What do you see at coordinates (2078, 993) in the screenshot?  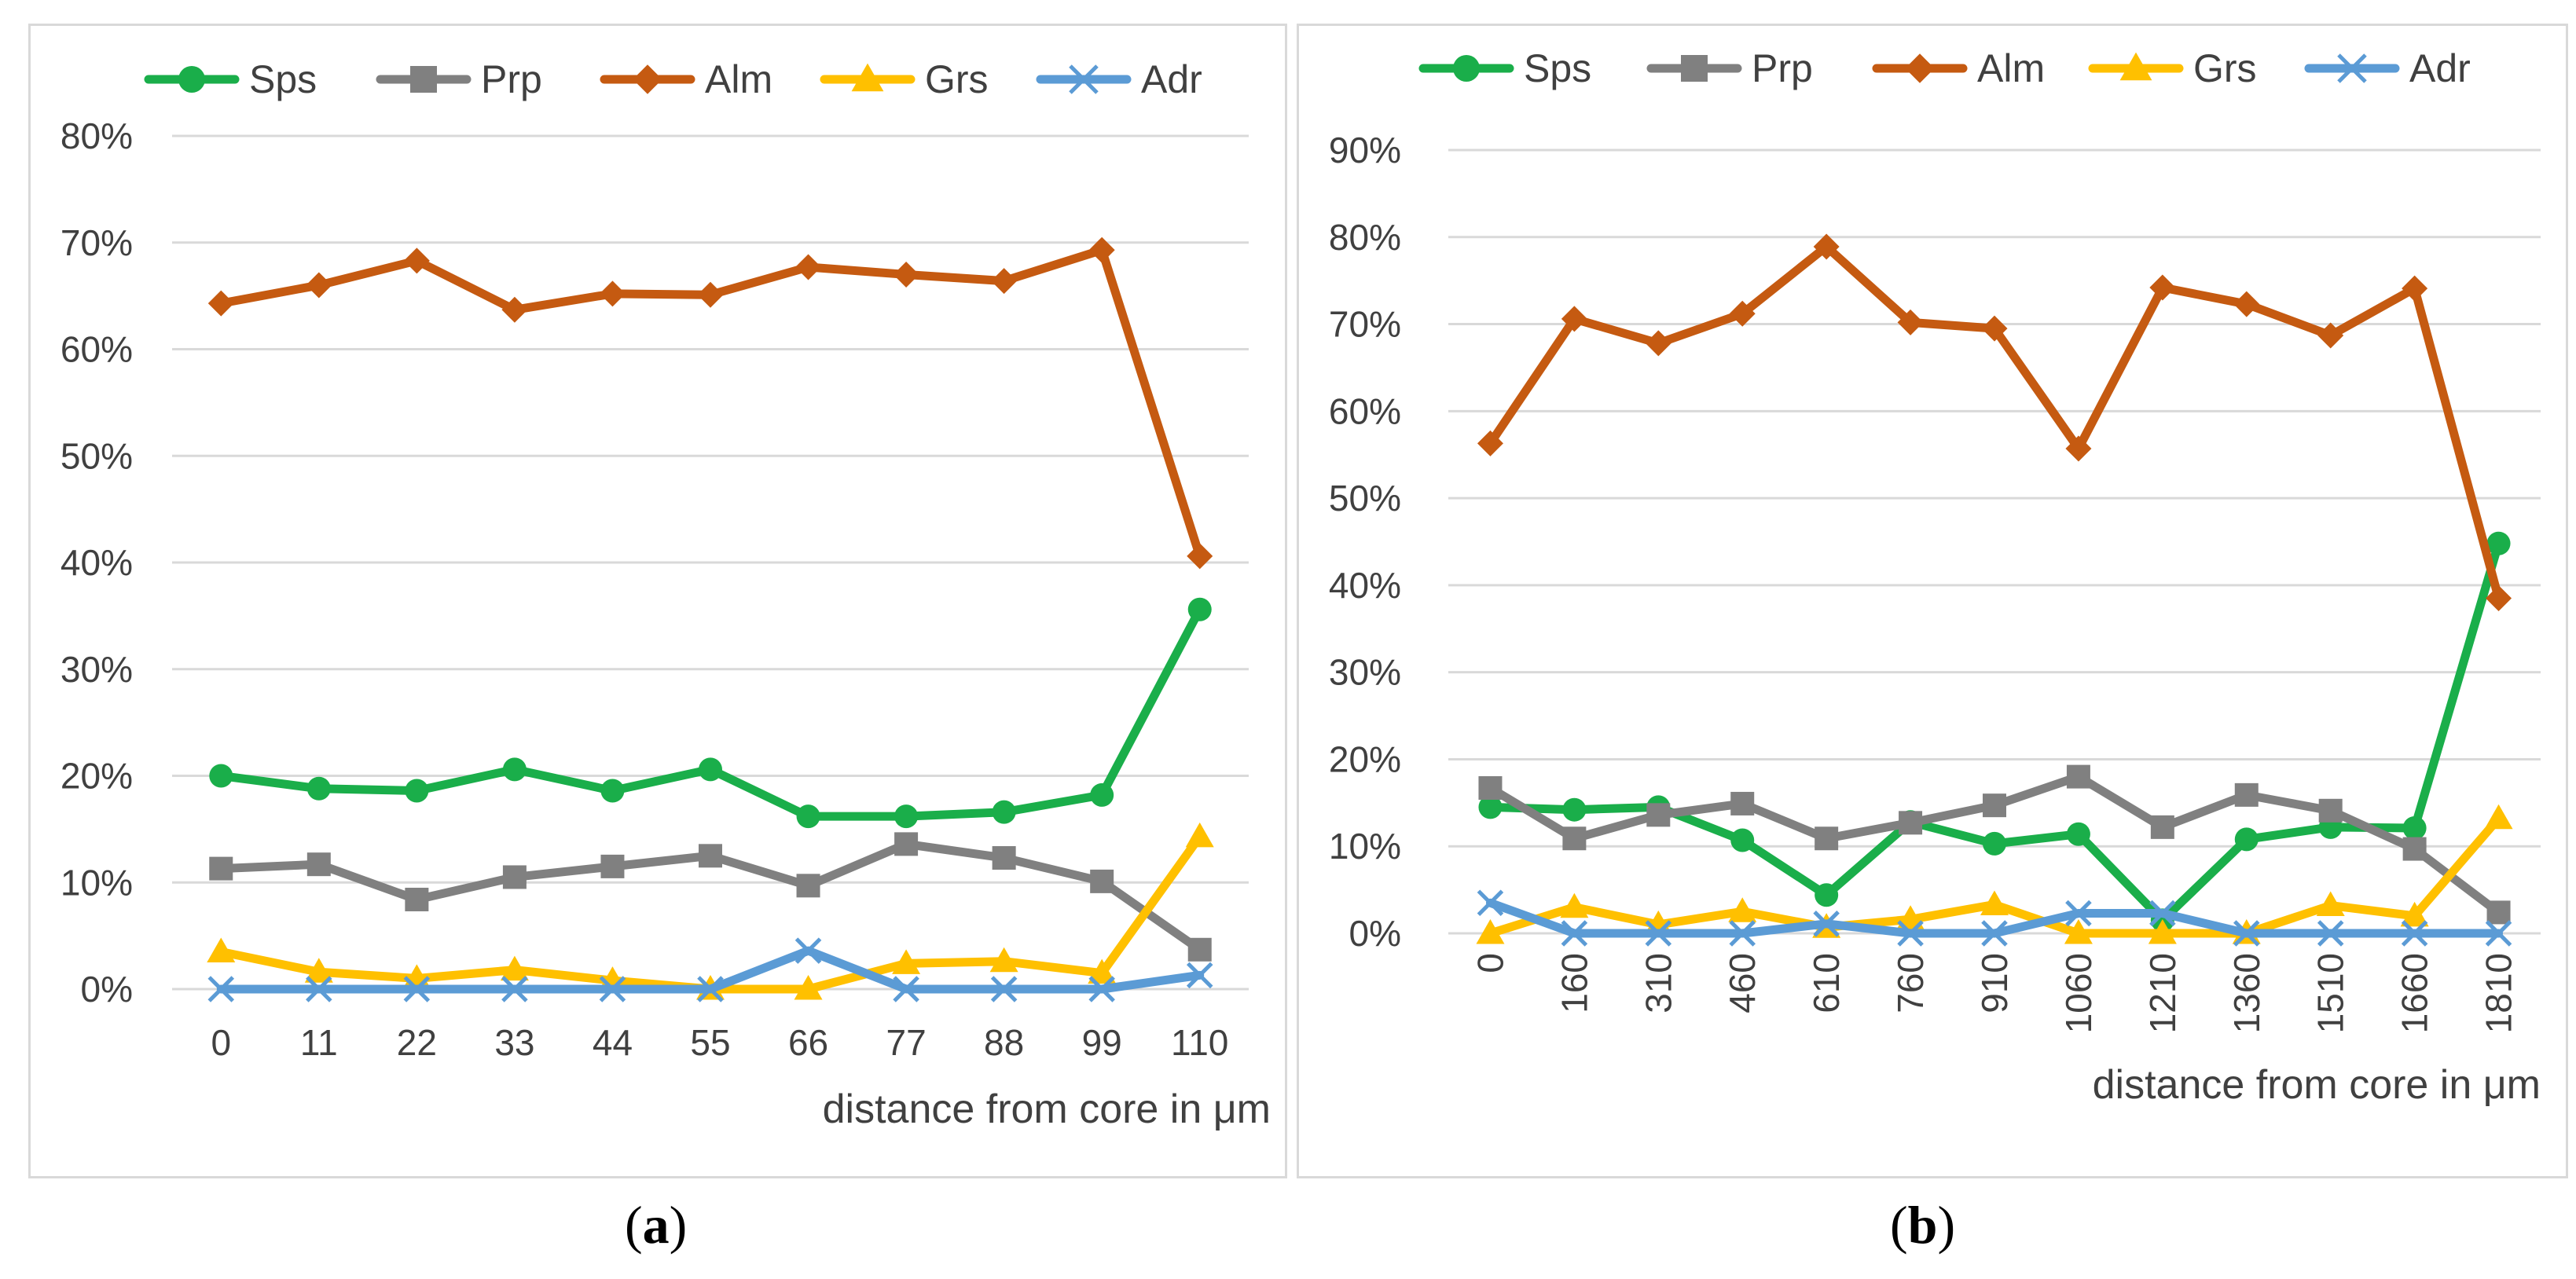 I see `chart-b-xtick-1060: 1060` at bounding box center [2078, 993].